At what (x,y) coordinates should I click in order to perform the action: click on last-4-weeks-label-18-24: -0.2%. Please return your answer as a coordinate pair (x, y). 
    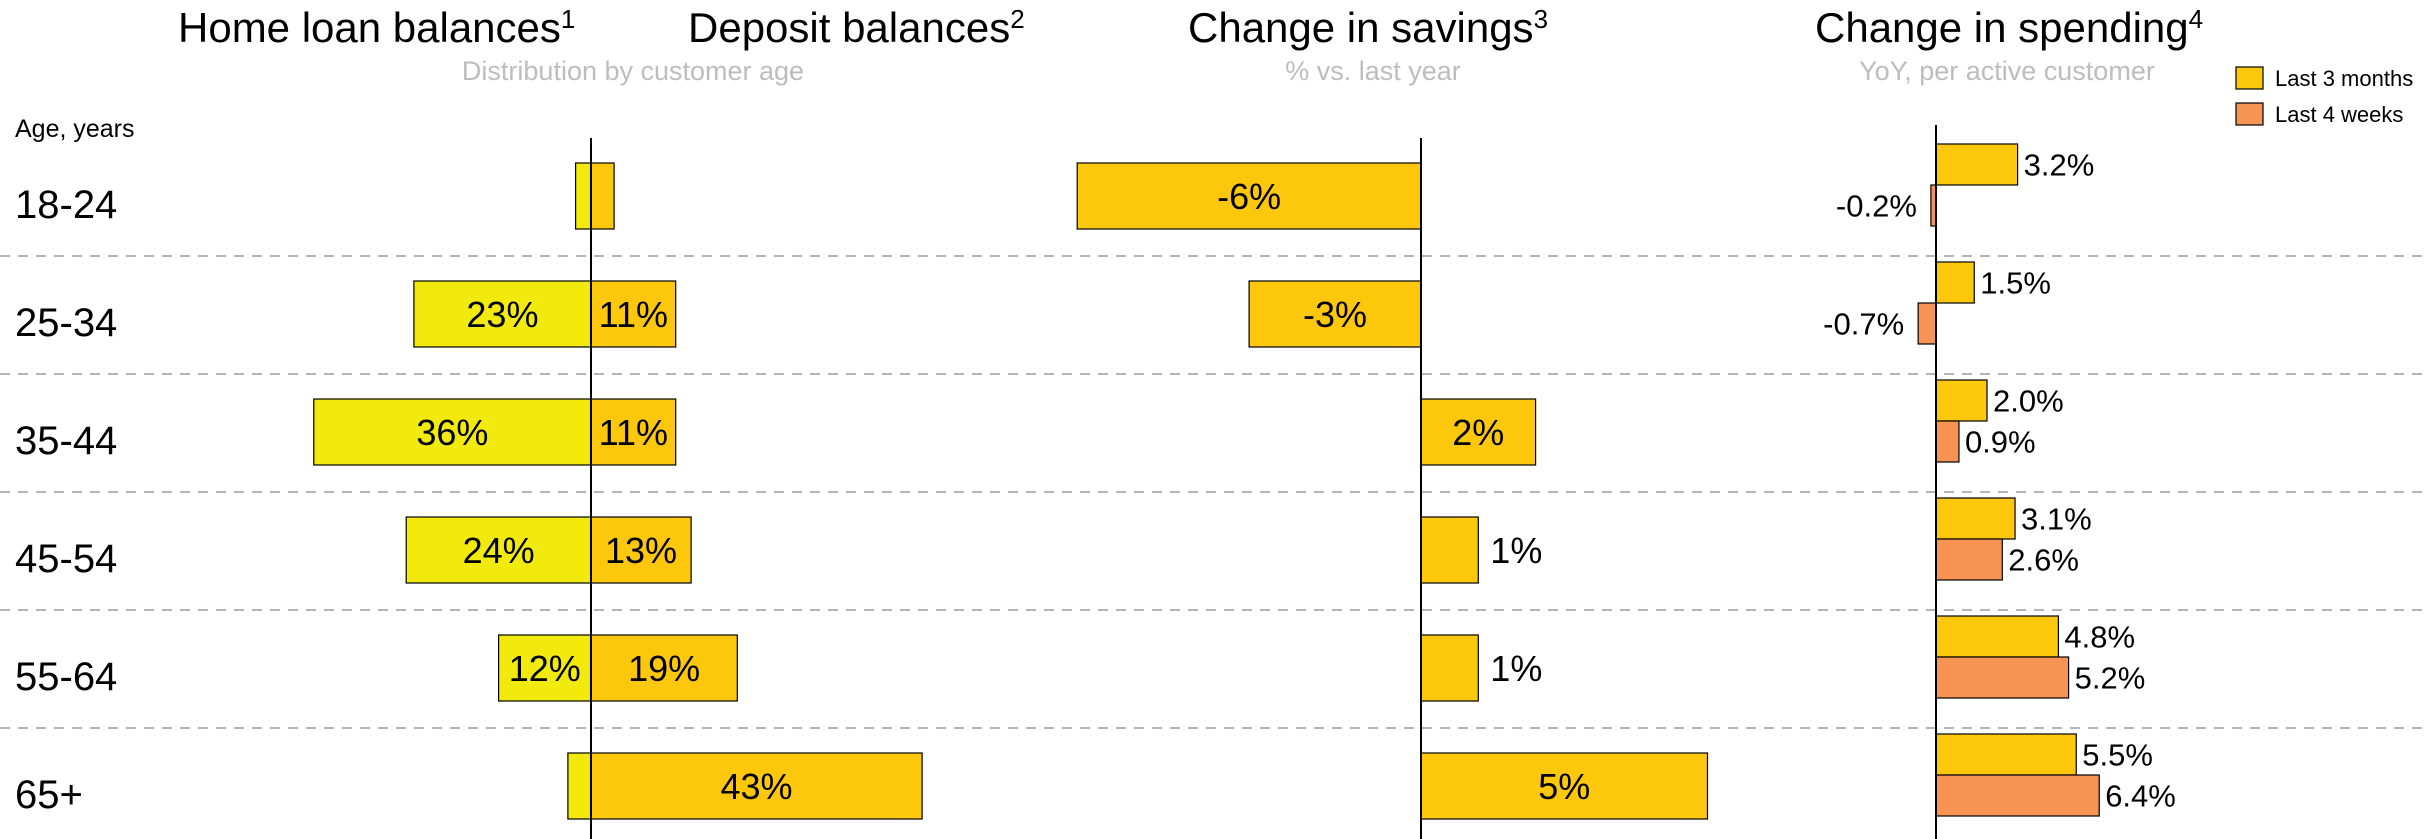
    Looking at the image, I should click on (1876, 206).